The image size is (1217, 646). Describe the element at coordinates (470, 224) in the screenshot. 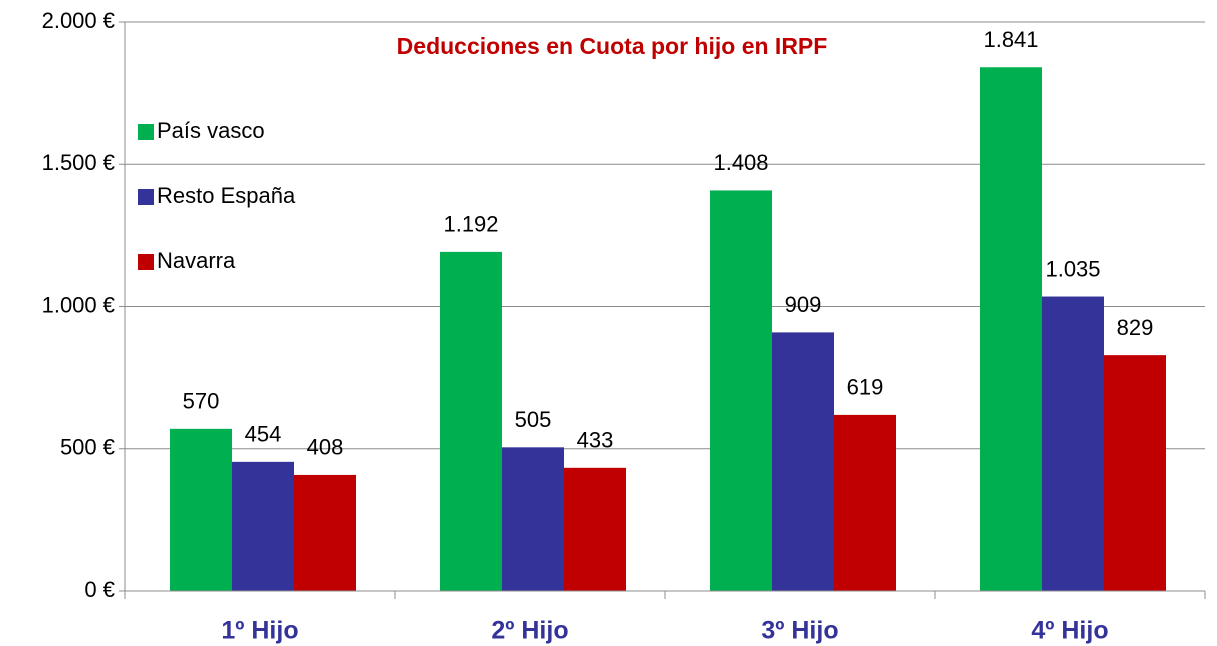

I see `value-label: 1.192` at that location.